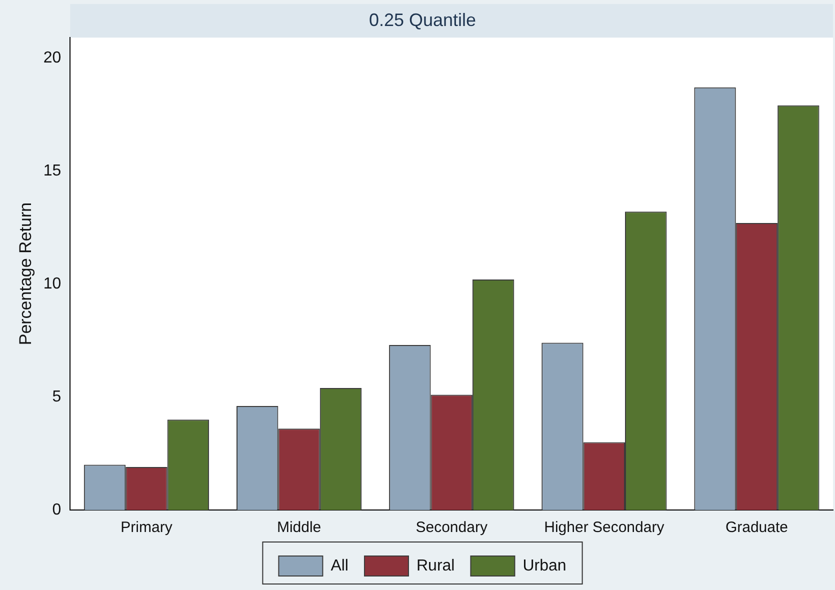 The height and width of the screenshot is (590, 835). I want to click on x-tick-label: Graduate, so click(756, 527).